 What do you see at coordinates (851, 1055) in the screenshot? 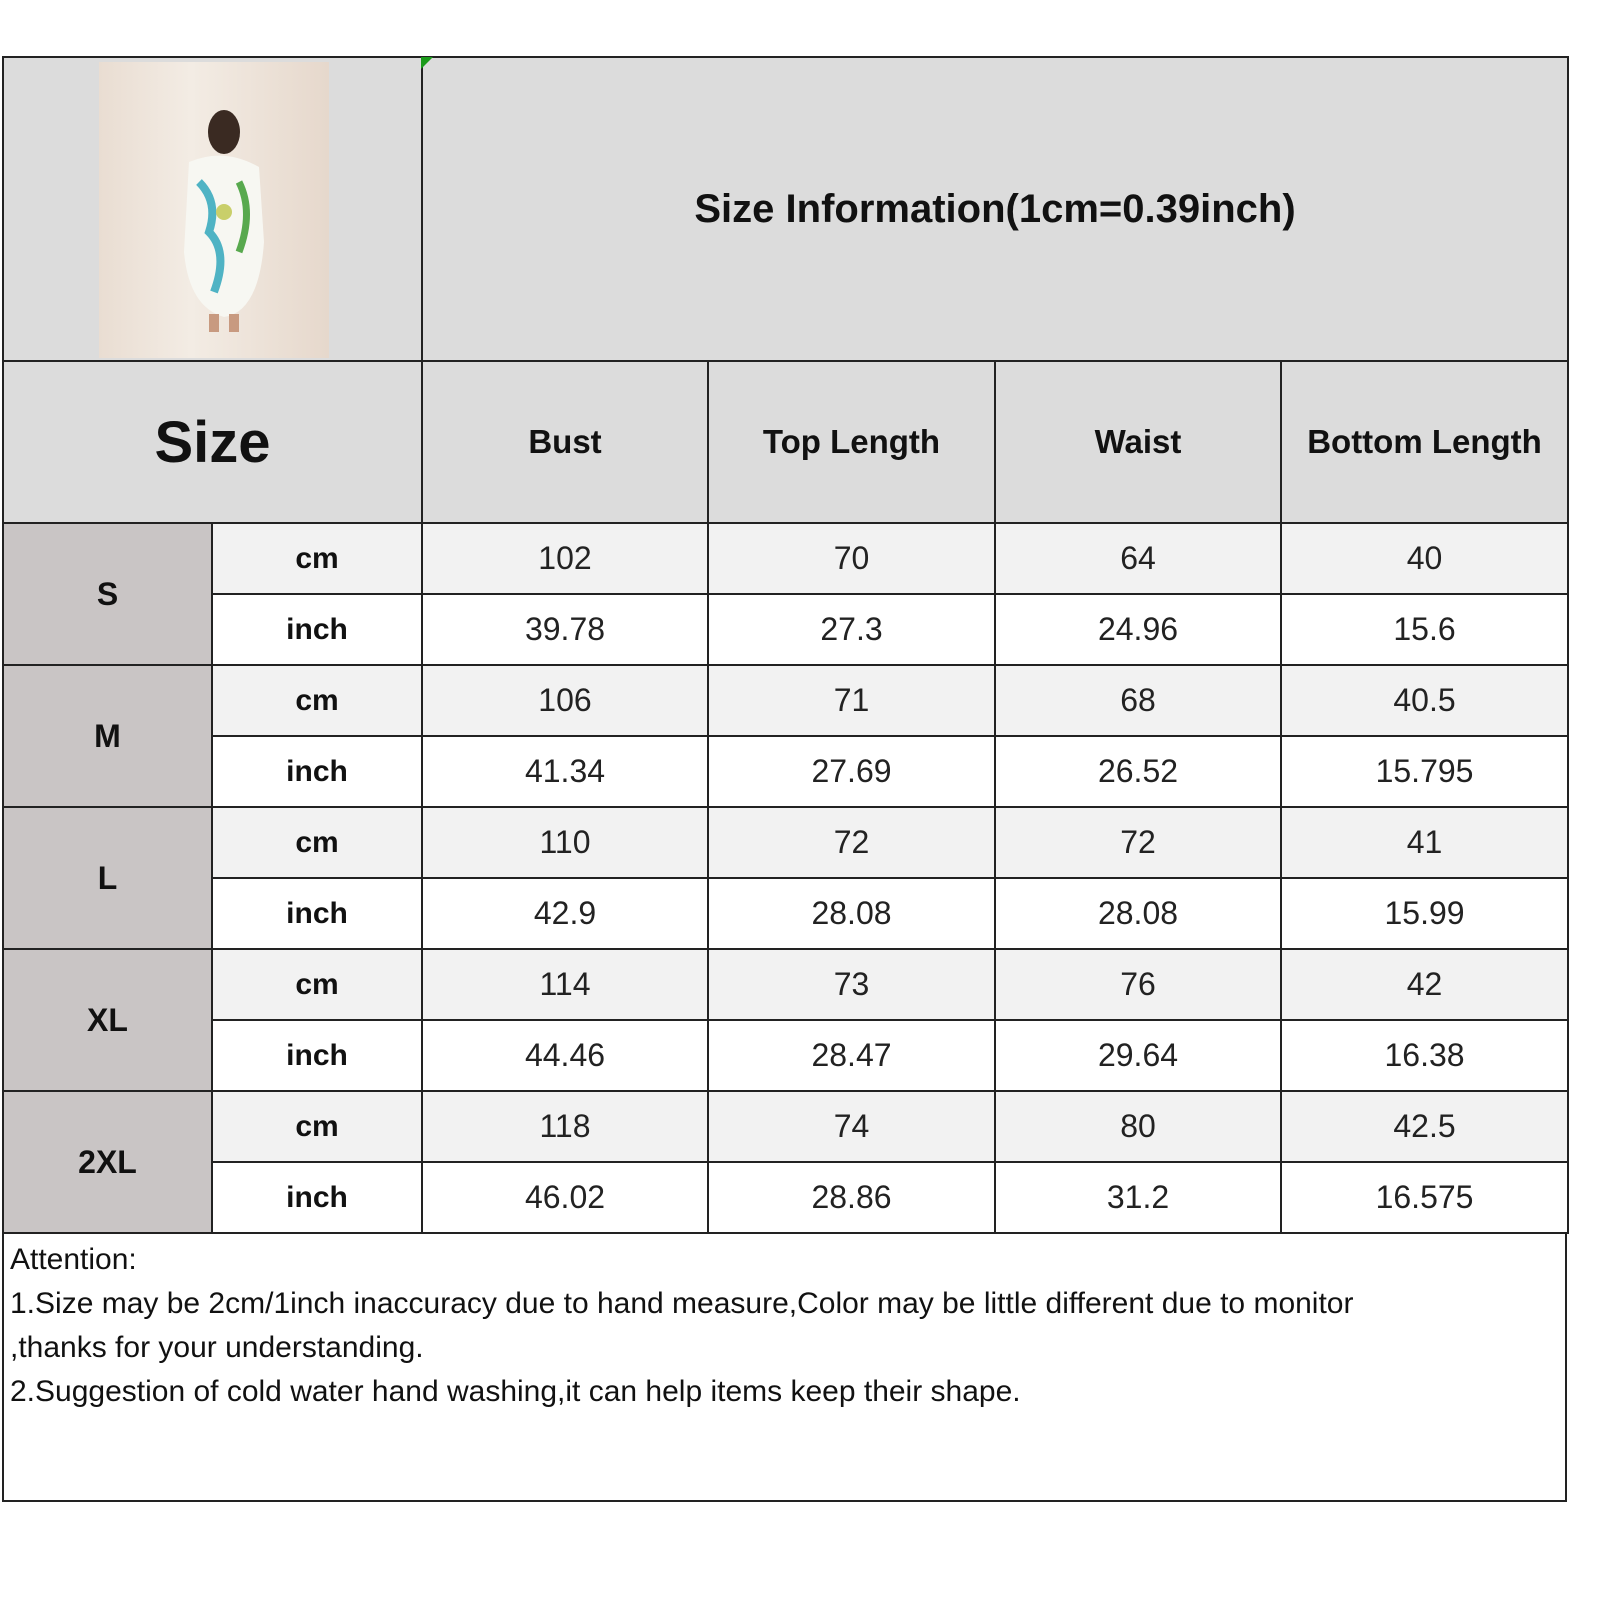
I see `measurement-cell: 28.47` at bounding box center [851, 1055].